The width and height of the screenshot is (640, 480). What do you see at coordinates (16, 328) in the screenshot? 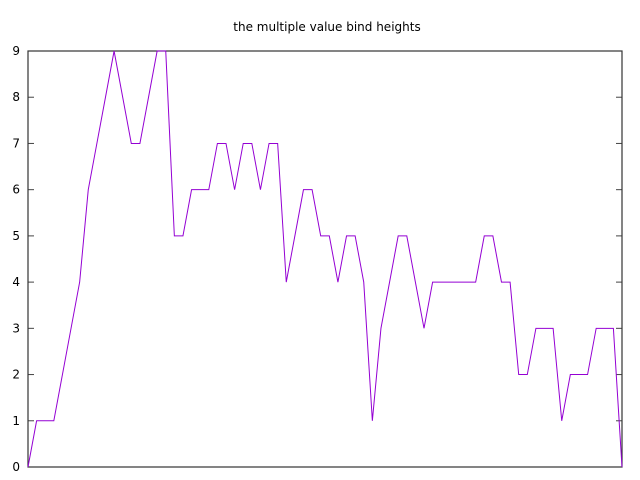
I see `y-tick-label: 3` at bounding box center [16, 328].